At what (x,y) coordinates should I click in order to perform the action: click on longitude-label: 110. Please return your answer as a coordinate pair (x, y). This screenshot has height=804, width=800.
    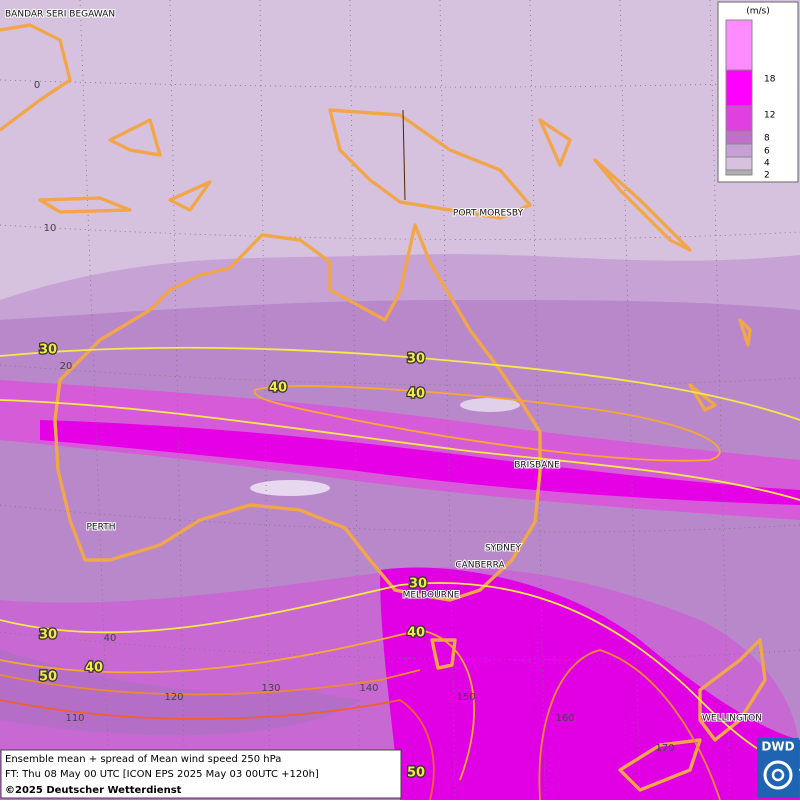
    Looking at the image, I should click on (74, 718).